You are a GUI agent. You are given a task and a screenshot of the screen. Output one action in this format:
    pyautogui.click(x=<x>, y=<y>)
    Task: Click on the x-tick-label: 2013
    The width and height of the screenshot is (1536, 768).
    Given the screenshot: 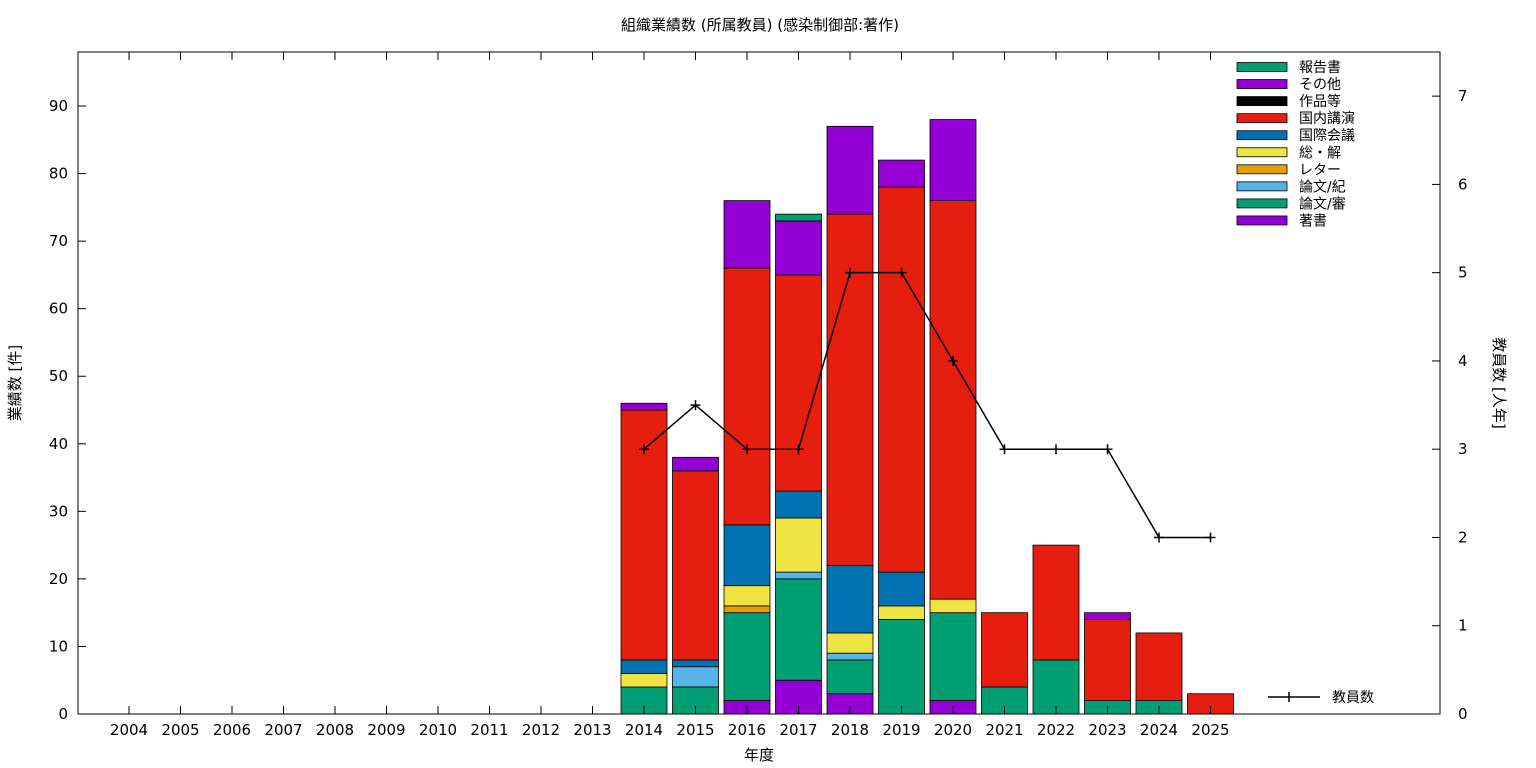 What is the action you would take?
    pyautogui.click(x=592, y=730)
    